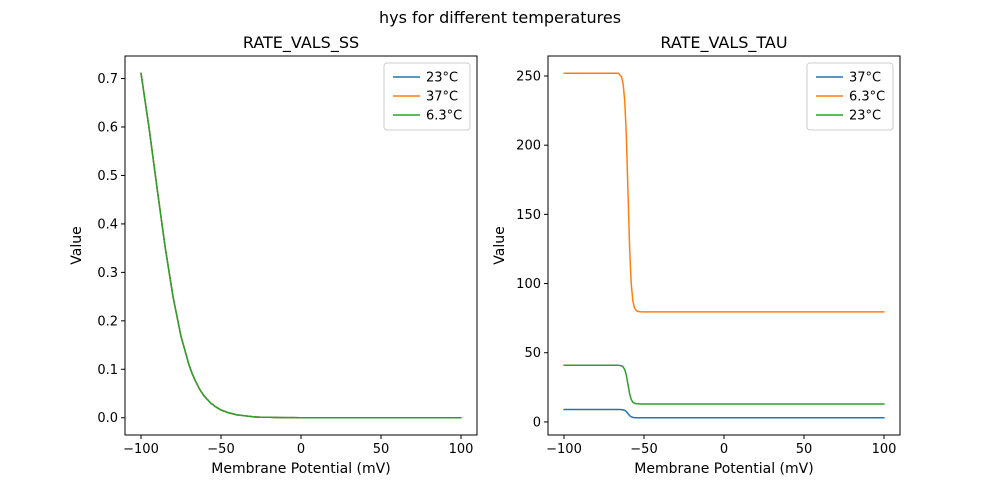  What do you see at coordinates (528, 76) in the screenshot?
I see `y-tick-label: 250` at bounding box center [528, 76].